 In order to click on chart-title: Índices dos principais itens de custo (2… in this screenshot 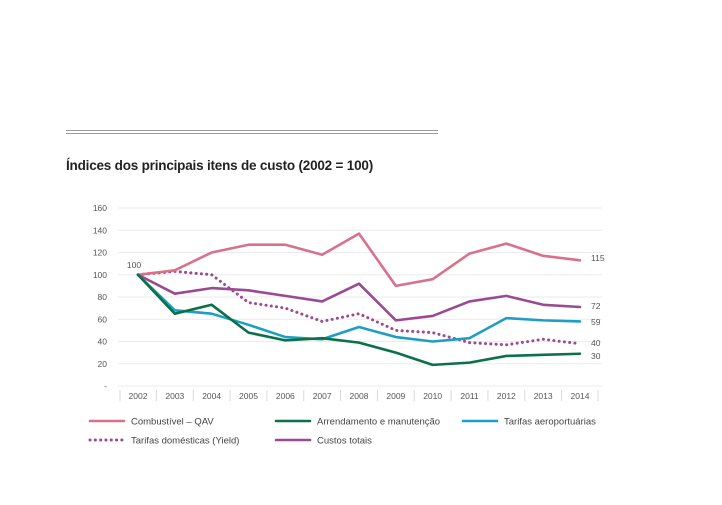, I will do `click(219, 165)`.